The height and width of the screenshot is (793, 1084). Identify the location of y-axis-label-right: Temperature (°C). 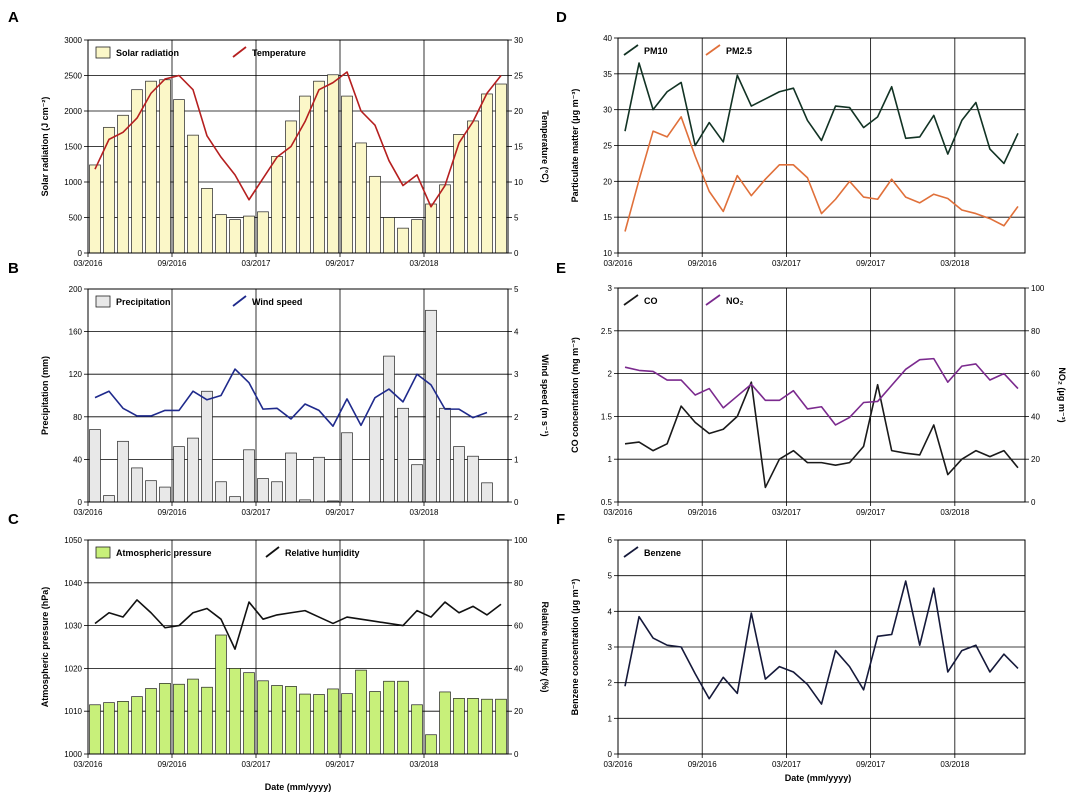
(545, 146).